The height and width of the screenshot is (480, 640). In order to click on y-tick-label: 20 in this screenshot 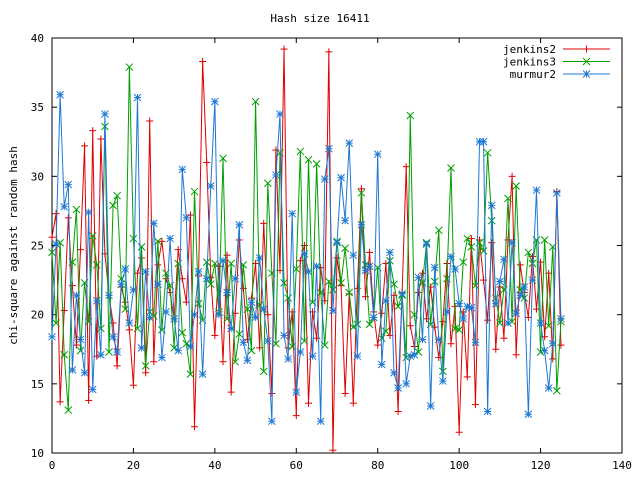, I will do `click(37, 315)`.